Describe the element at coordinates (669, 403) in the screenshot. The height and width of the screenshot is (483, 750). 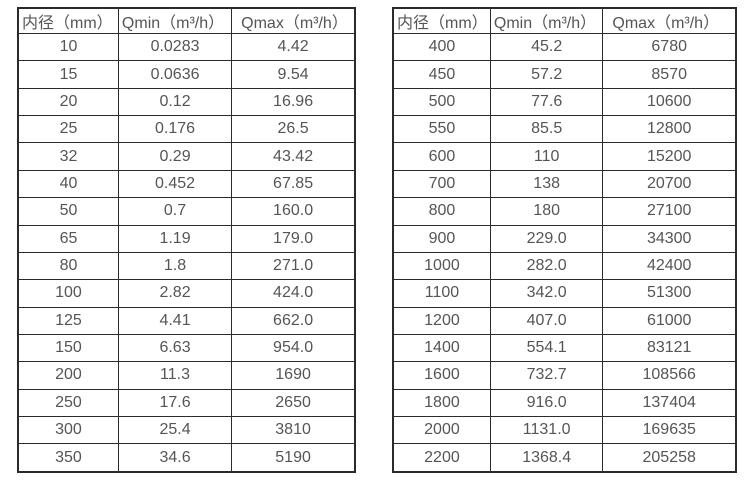
I see `table-cell: 137404` at that location.